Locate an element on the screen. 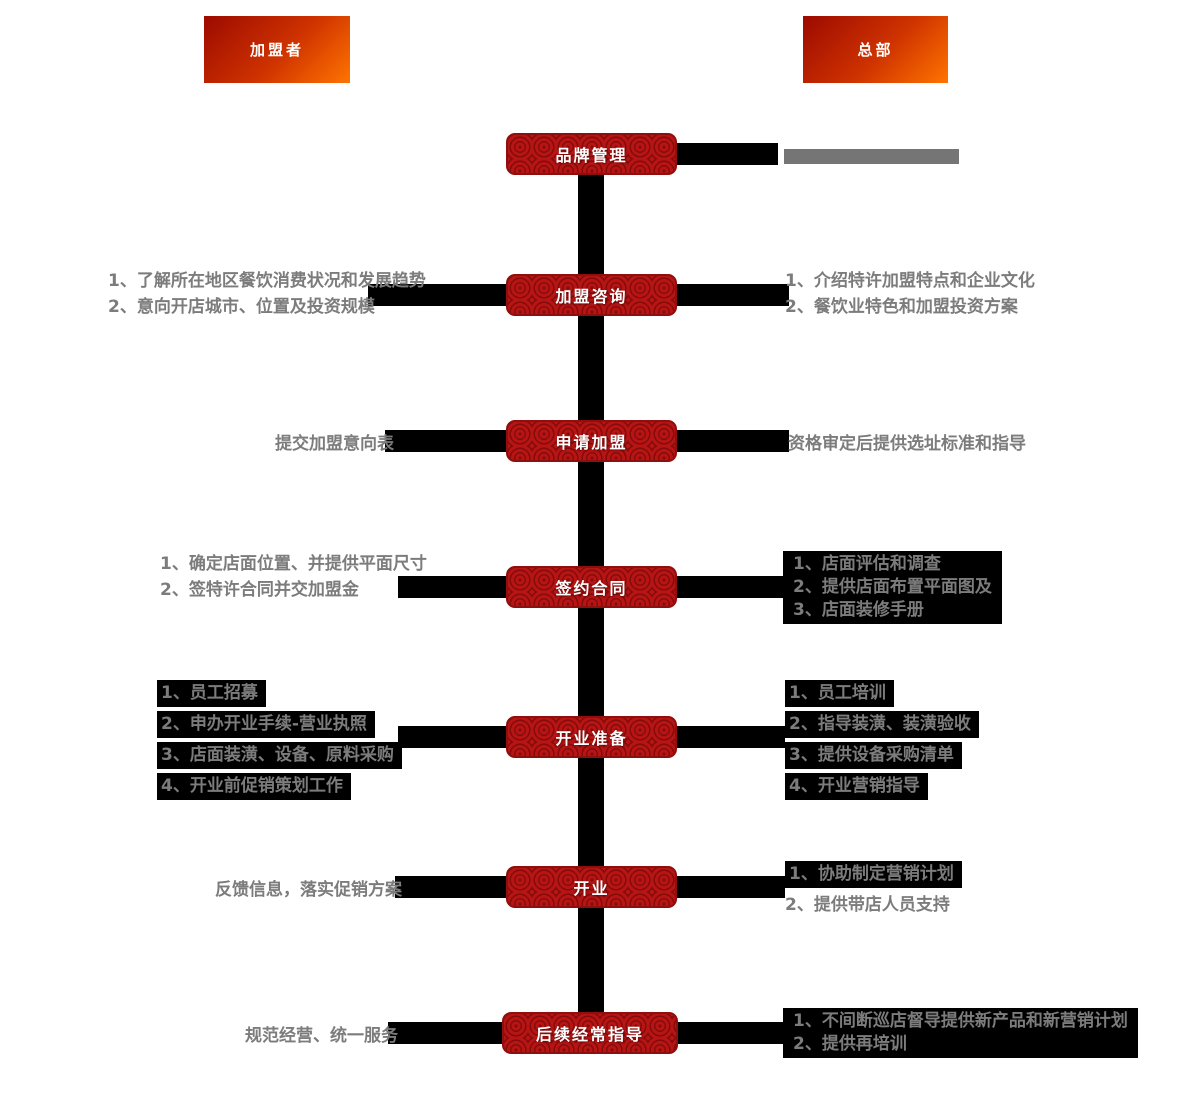 The width and height of the screenshot is (1200, 1110). note-line: 提交加盟意向表 is located at coordinates (334, 444).